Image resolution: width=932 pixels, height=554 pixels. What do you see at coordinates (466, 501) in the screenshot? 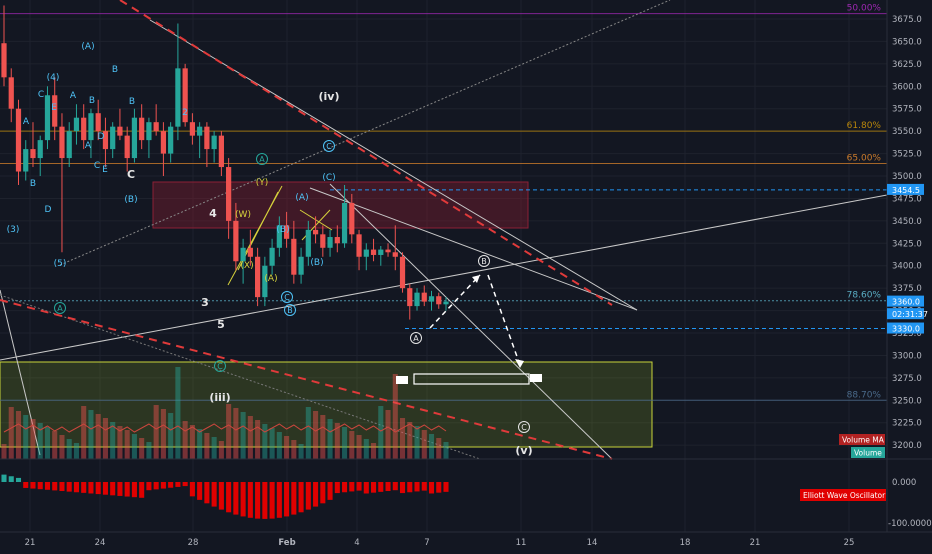
I see `oscillator-pane: 0.000 -100.0000` at bounding box center [466, 501].